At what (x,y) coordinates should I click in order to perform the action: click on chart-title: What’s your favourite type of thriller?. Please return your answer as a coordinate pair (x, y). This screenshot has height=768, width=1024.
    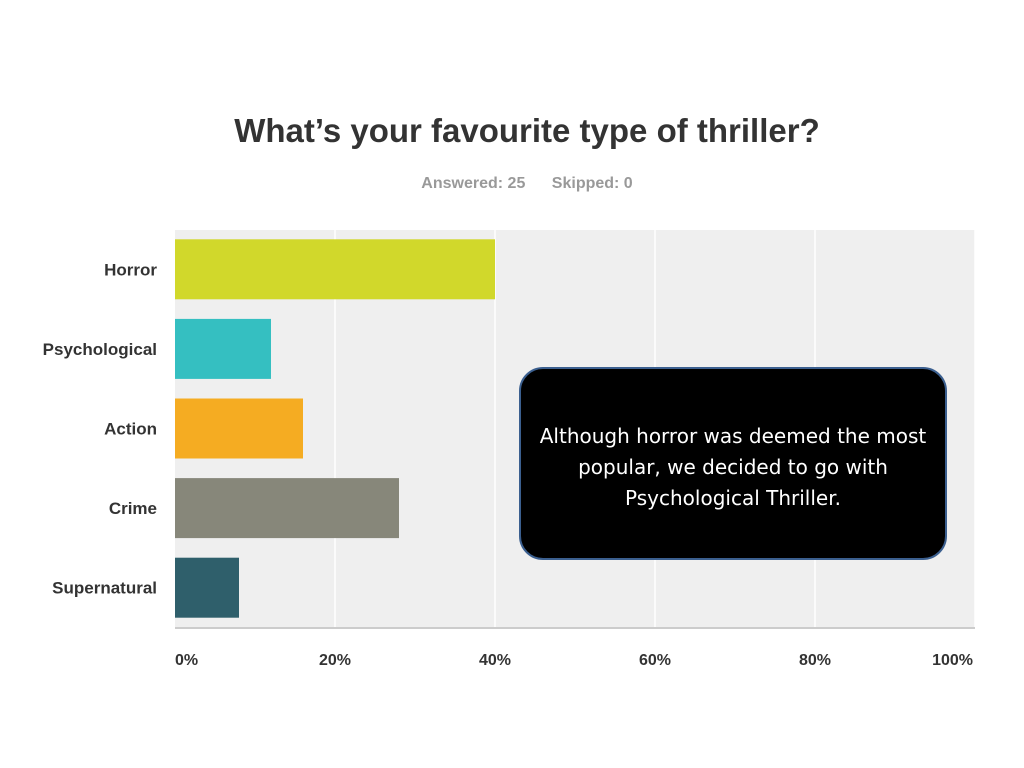
    Looking at the image, I should click on (527, 130).